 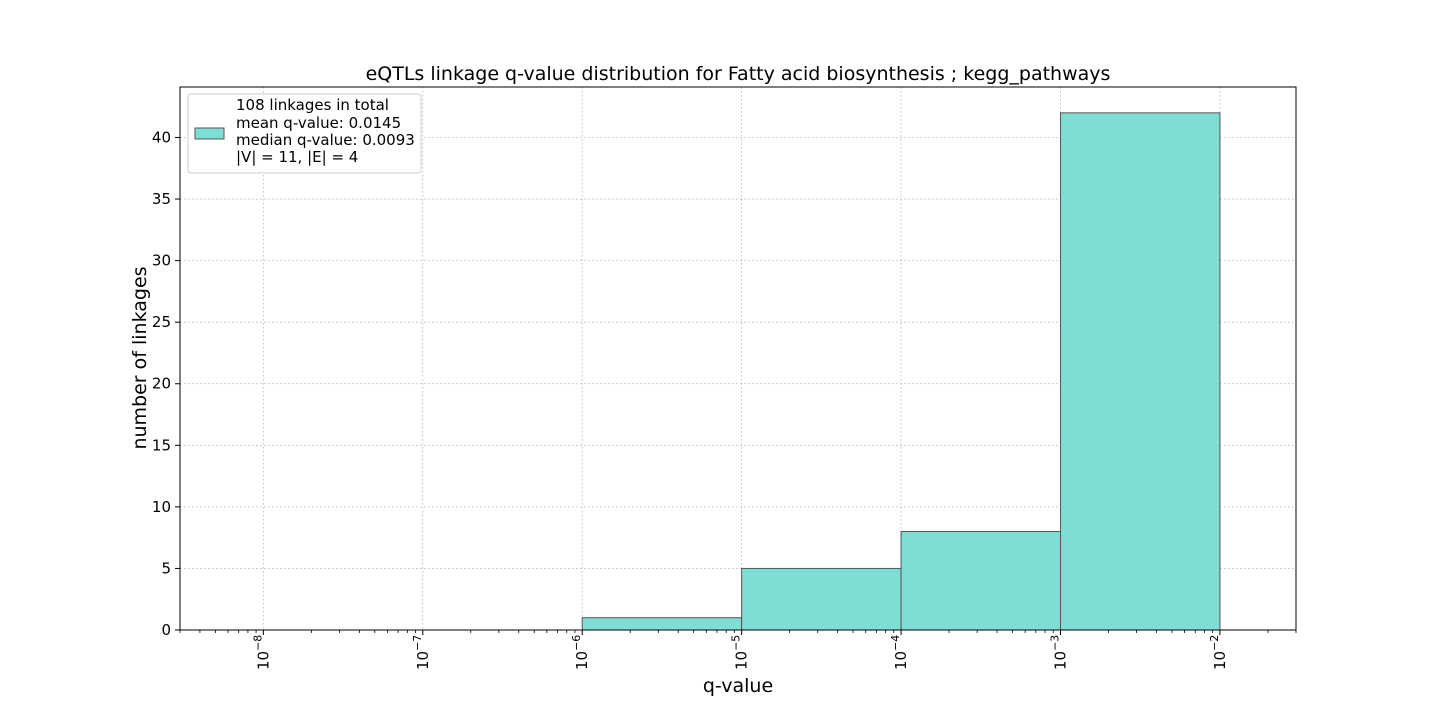 I want to click on y-axis-label: number of linkages, so click(x=140, y=357).